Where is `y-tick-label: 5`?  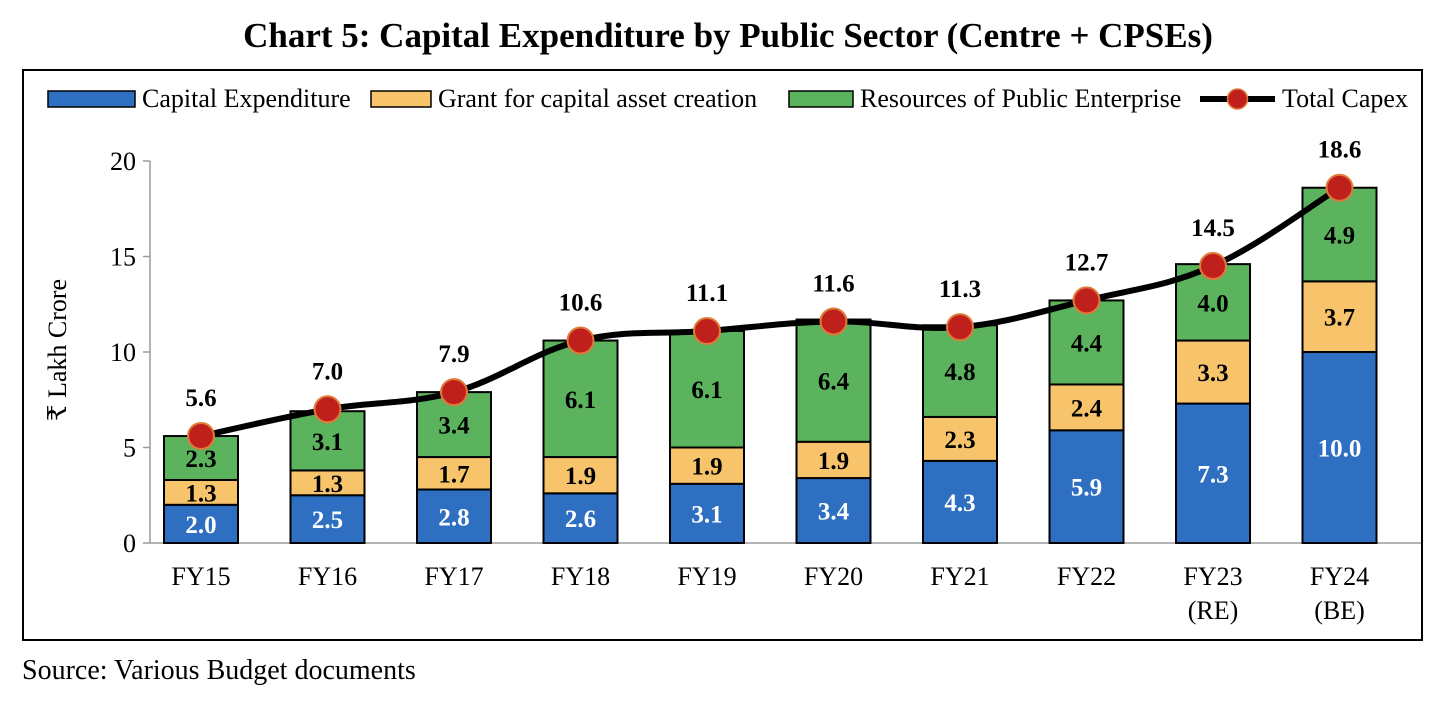 y-tick-label: 5 is located at coordinates (129, 448).